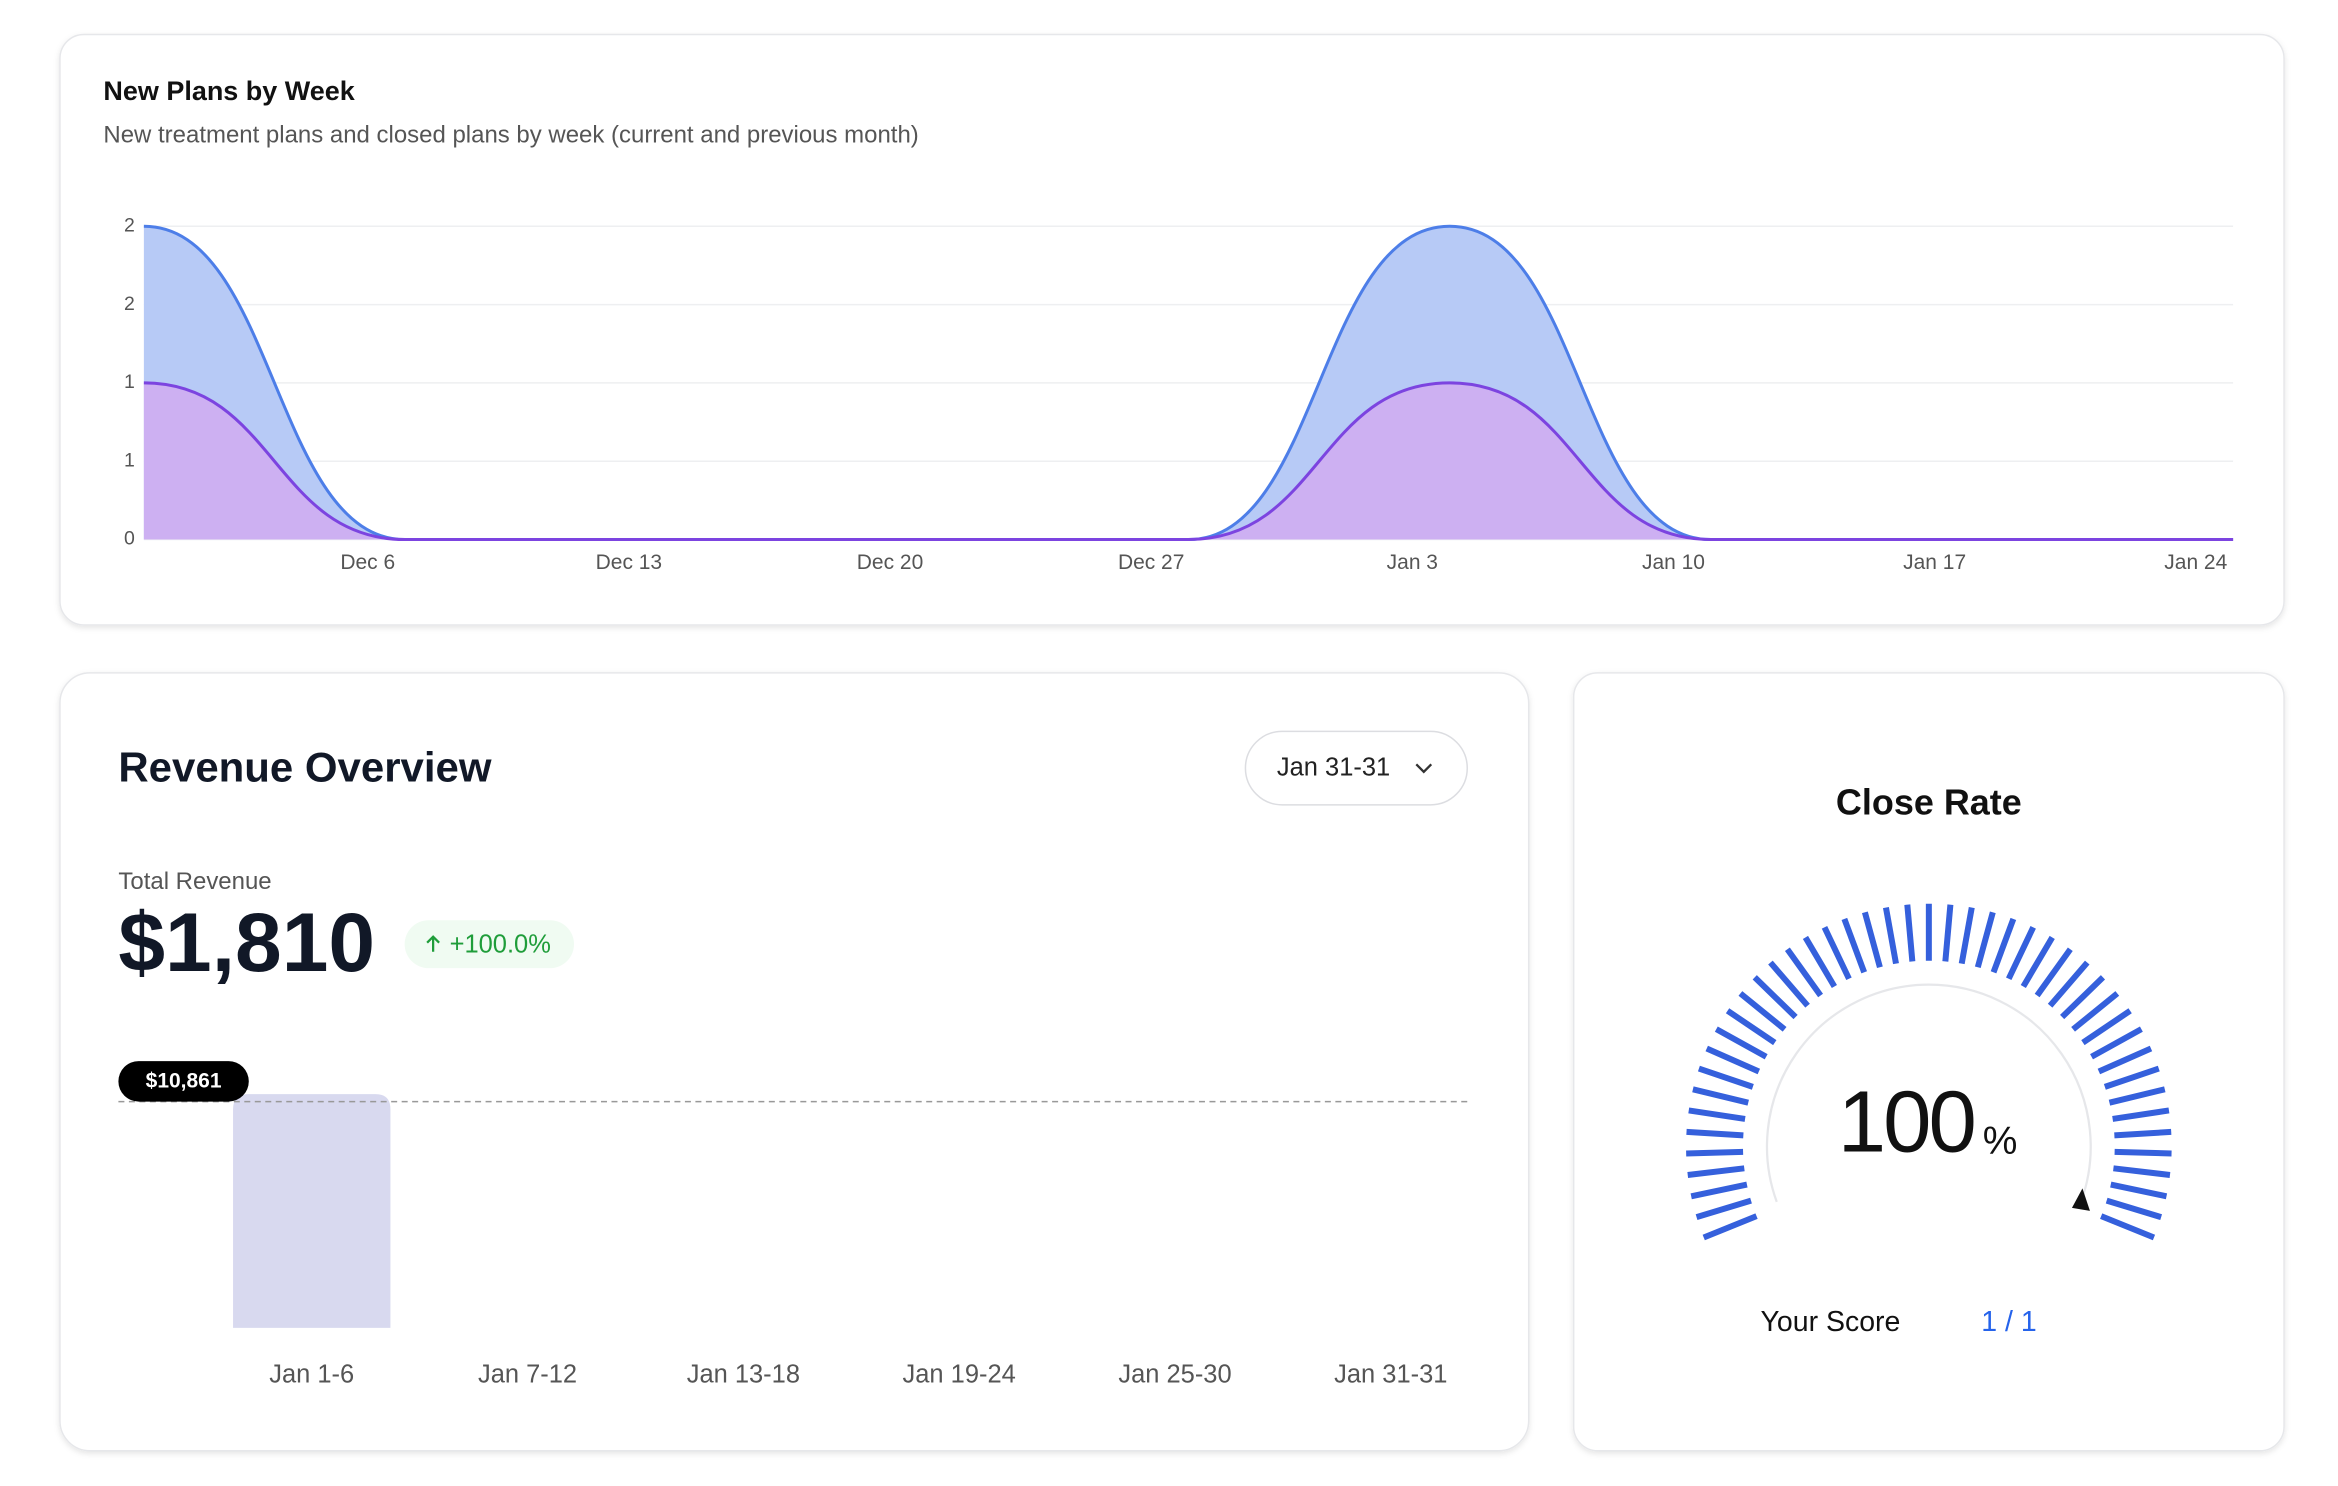 Image resolution: width=2338 pixels, height=1486 pixels. What do you see at coordinates (500, 944) in the screenshot?
I see `change-value: +100.0%` at bounding box center [500, 944].